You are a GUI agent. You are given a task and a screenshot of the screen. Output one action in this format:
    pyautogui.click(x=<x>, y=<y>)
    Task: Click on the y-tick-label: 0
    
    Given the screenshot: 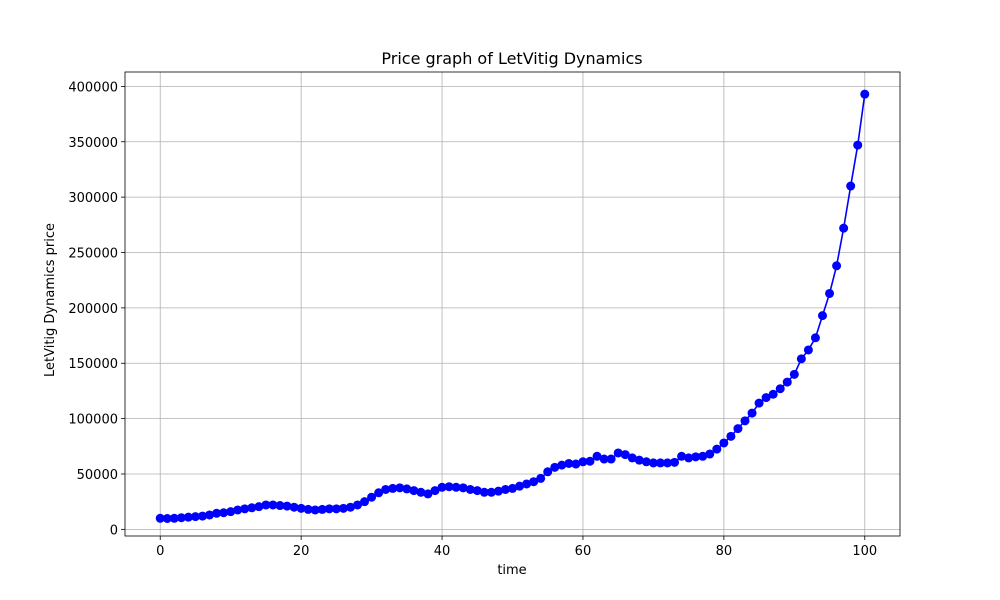 What is the action you would take?
    pyautogui.click(x=114, y=530)
    